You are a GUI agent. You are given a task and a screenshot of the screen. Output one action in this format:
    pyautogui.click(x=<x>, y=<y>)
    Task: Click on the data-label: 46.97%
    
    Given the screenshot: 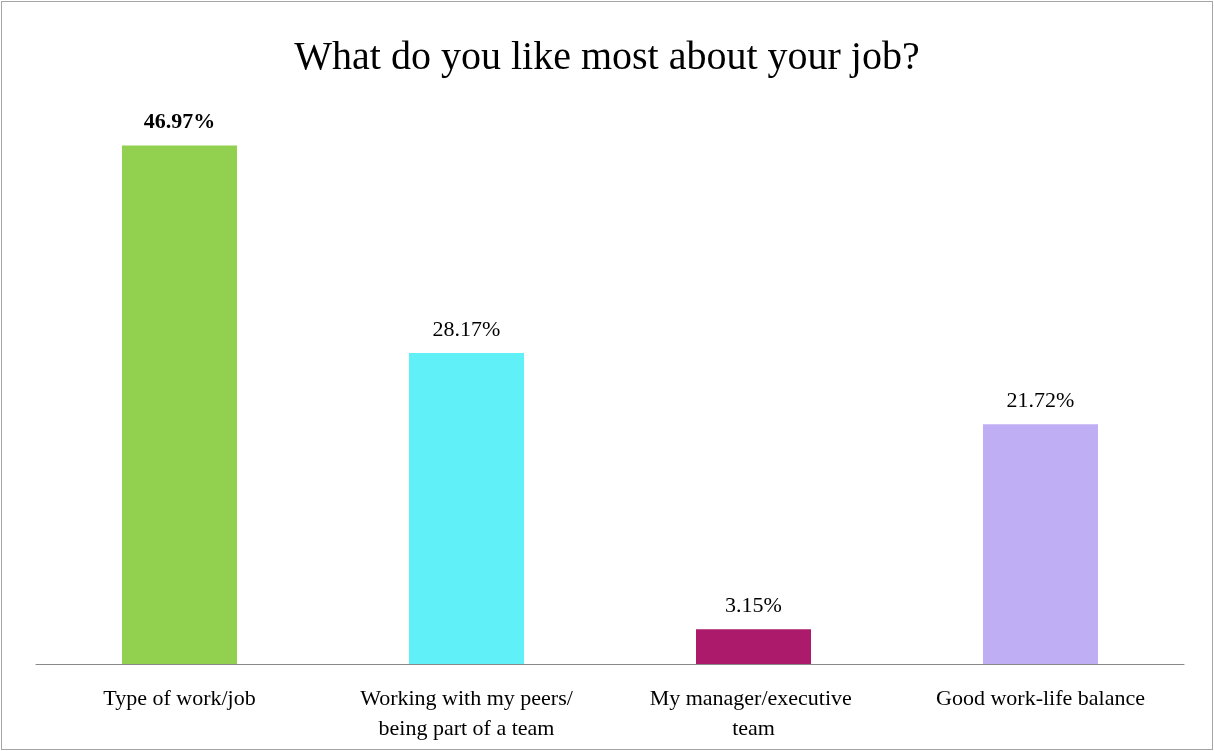 What is the action you would take?
    pyautogui.click(x=179, y=120)
    